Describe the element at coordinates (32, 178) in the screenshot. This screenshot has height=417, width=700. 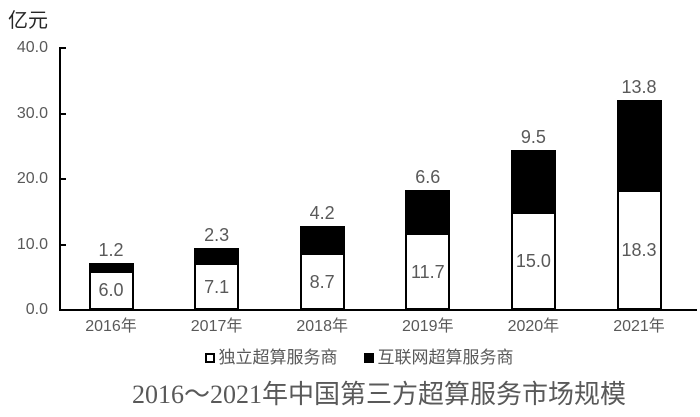
I see `y-tick-label: 20.0` at that location.